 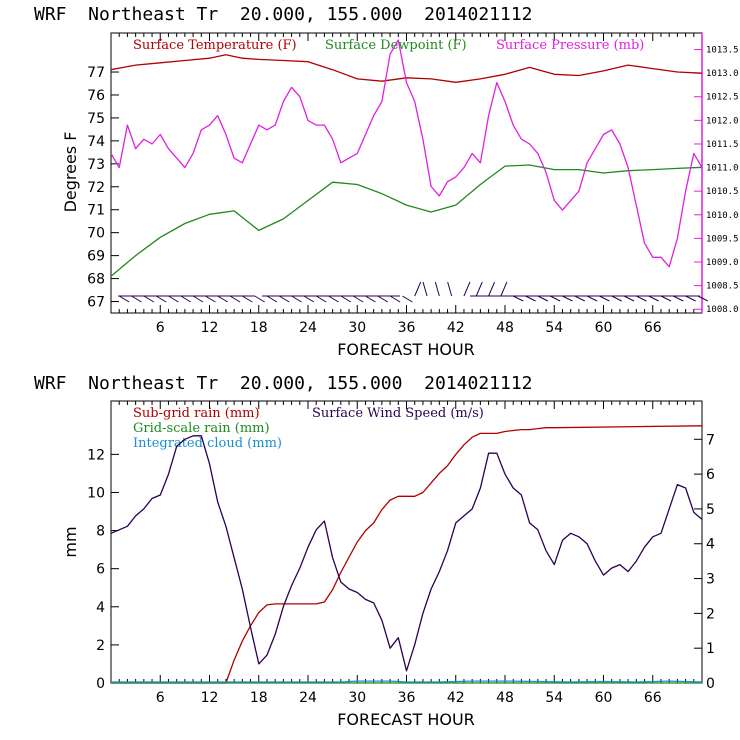 What do you see at coordinates (96, 455) in the screenshot?
I see `y-tick-label: 12` at bounding box center [96, 455].